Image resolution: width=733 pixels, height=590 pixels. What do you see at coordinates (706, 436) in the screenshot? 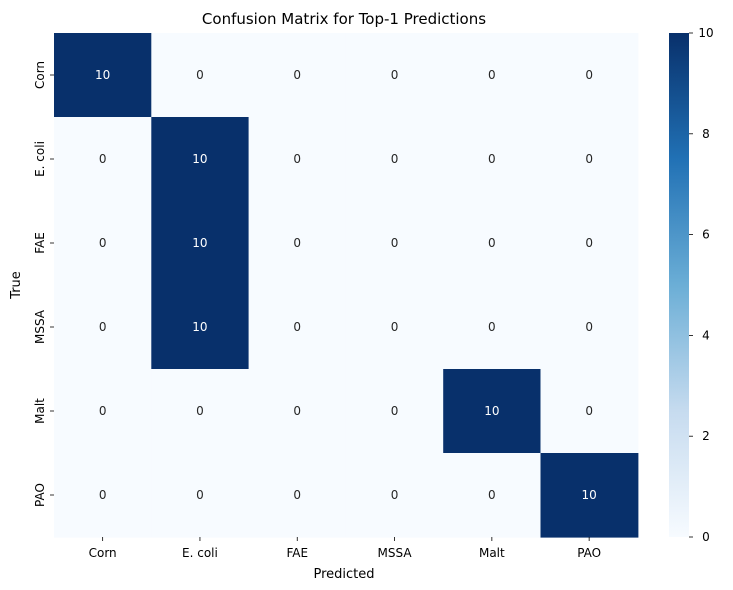
I see `colorbar-tick-label: 2` at bounding box center [706, 436].